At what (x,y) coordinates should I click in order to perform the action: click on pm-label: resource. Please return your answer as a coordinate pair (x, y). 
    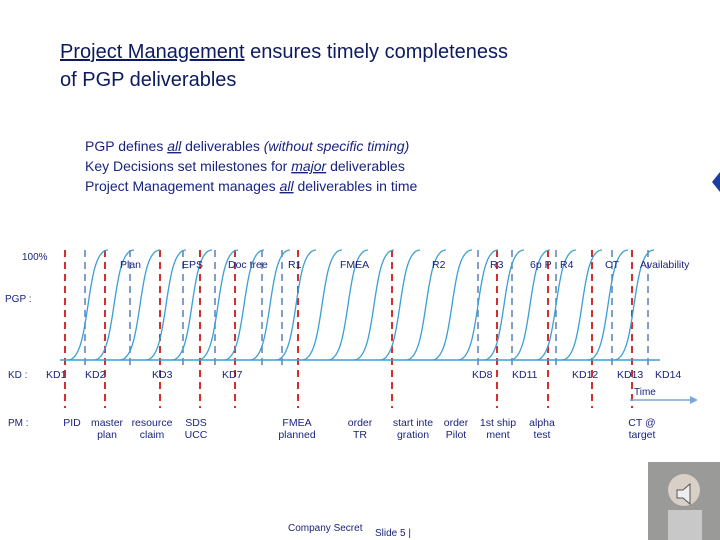
    Looking at the image, I should click on (152, 423).